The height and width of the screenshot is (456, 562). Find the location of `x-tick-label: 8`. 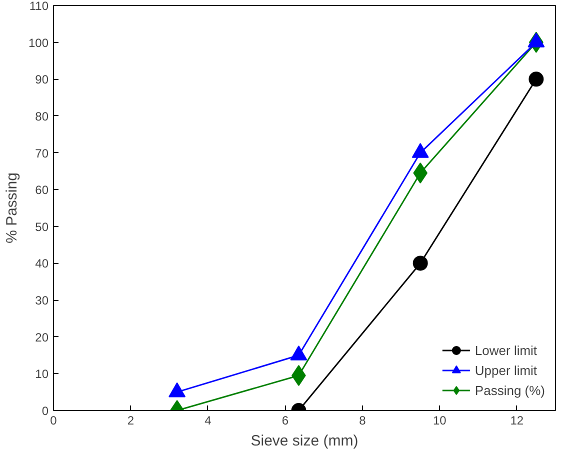

x-tick-label: 8 is located at coordinates (362, 421).